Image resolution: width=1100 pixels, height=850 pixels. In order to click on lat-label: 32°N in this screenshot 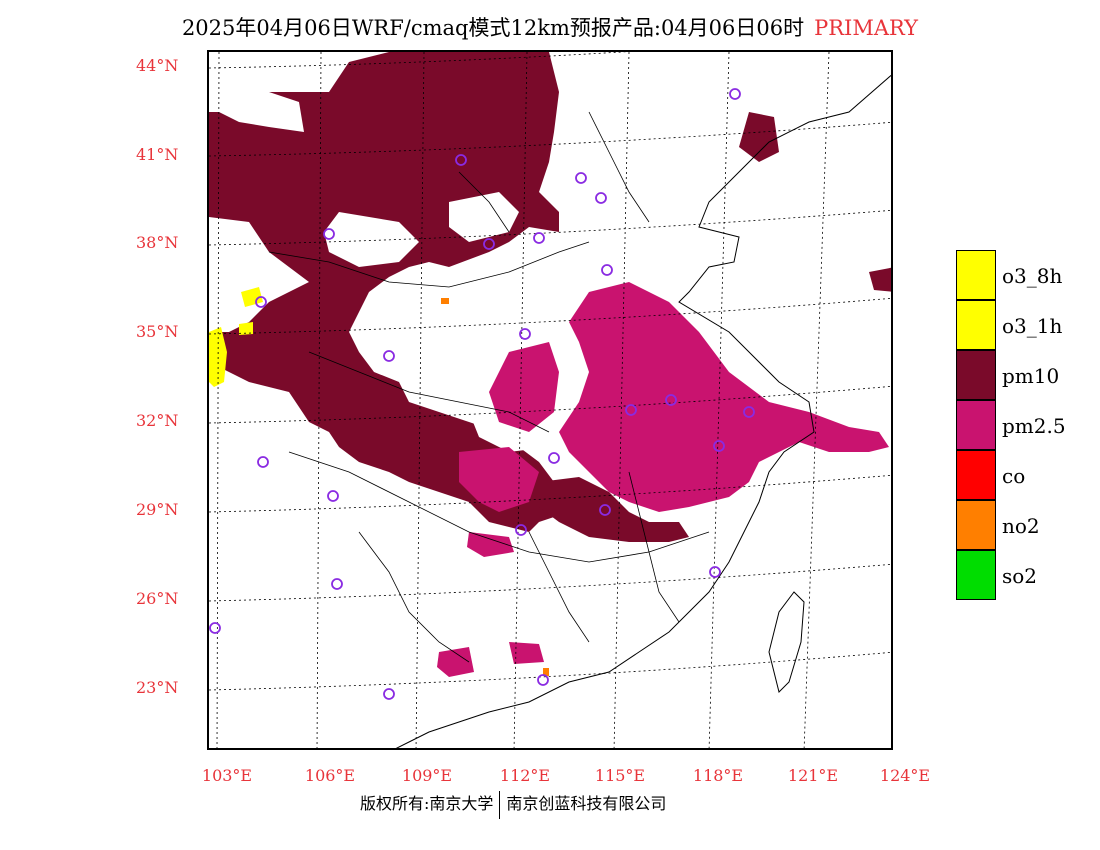, I will do `click(157, 420)`.